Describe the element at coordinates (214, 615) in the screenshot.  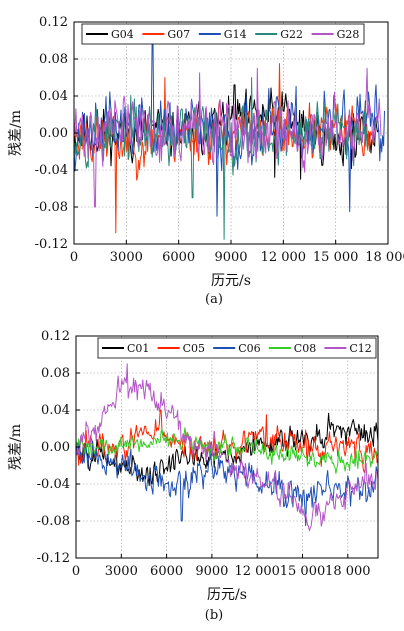
I see `figure-caption: (b)` at that location.